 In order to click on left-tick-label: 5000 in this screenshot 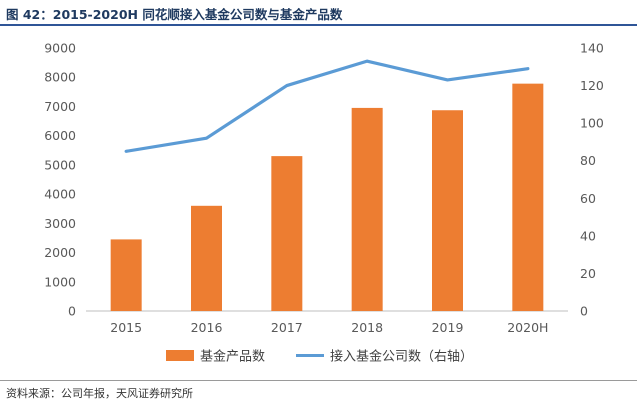, I will do `click(60, 164)`.